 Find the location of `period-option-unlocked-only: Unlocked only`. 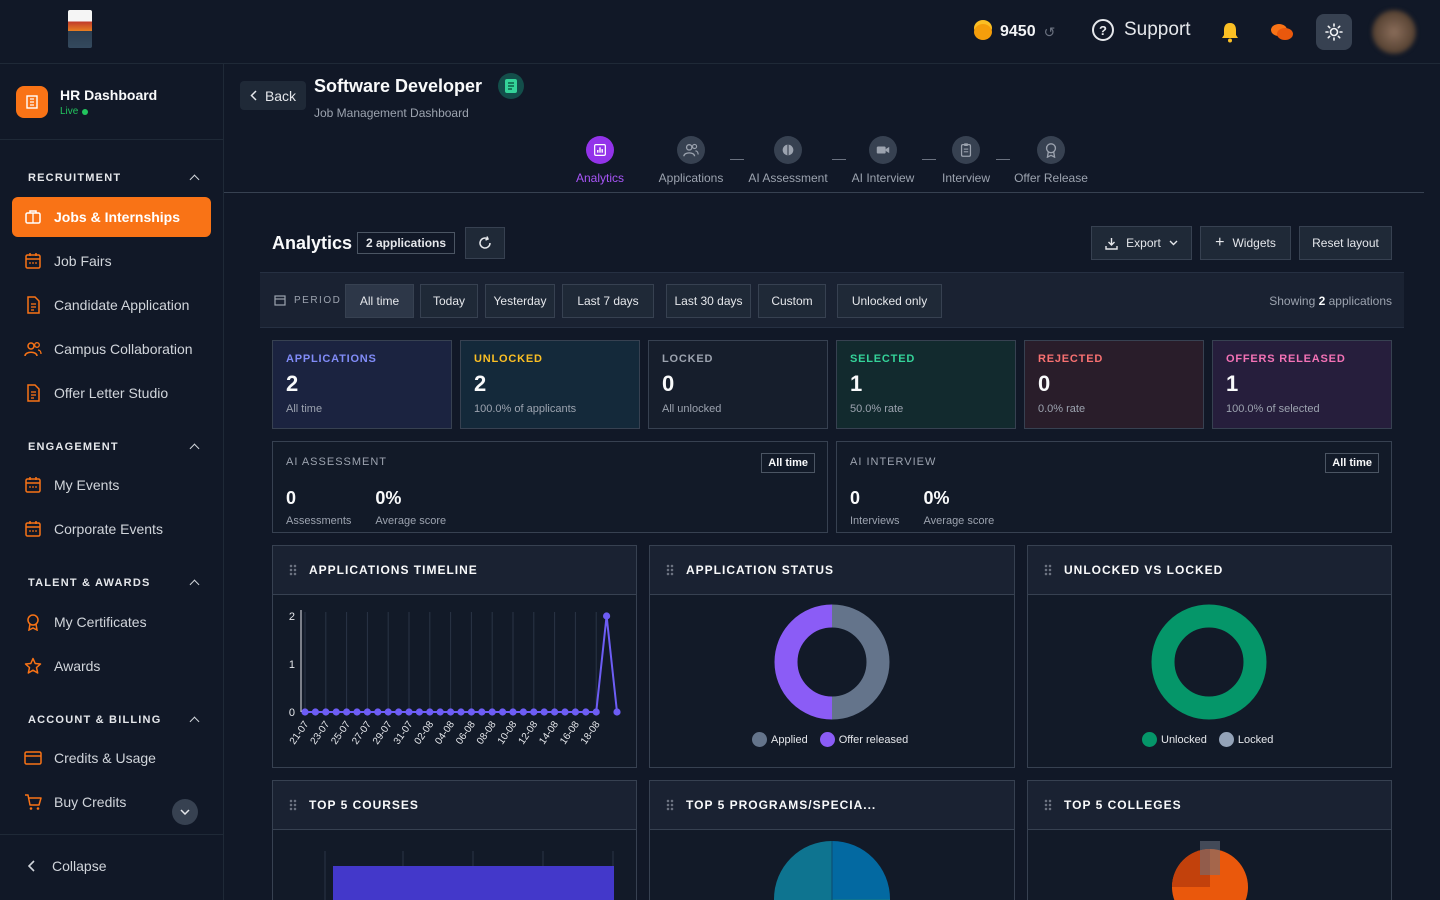

period-option-unlocked-only: Unlocked only is located at coordinates (889, 301).